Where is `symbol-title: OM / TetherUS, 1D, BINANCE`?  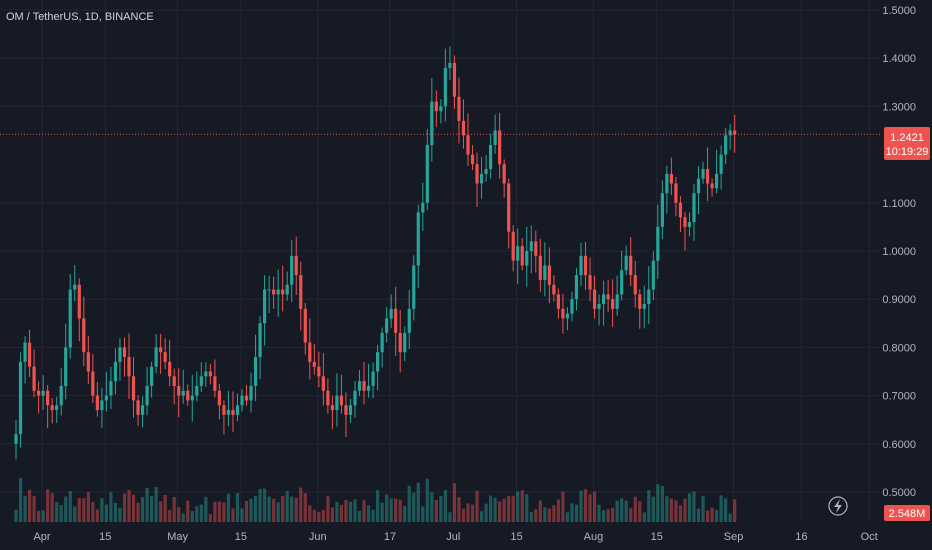 symbol-title: OM / TetherUS, 1D, BINANCE is located at coordinates (80, 17).